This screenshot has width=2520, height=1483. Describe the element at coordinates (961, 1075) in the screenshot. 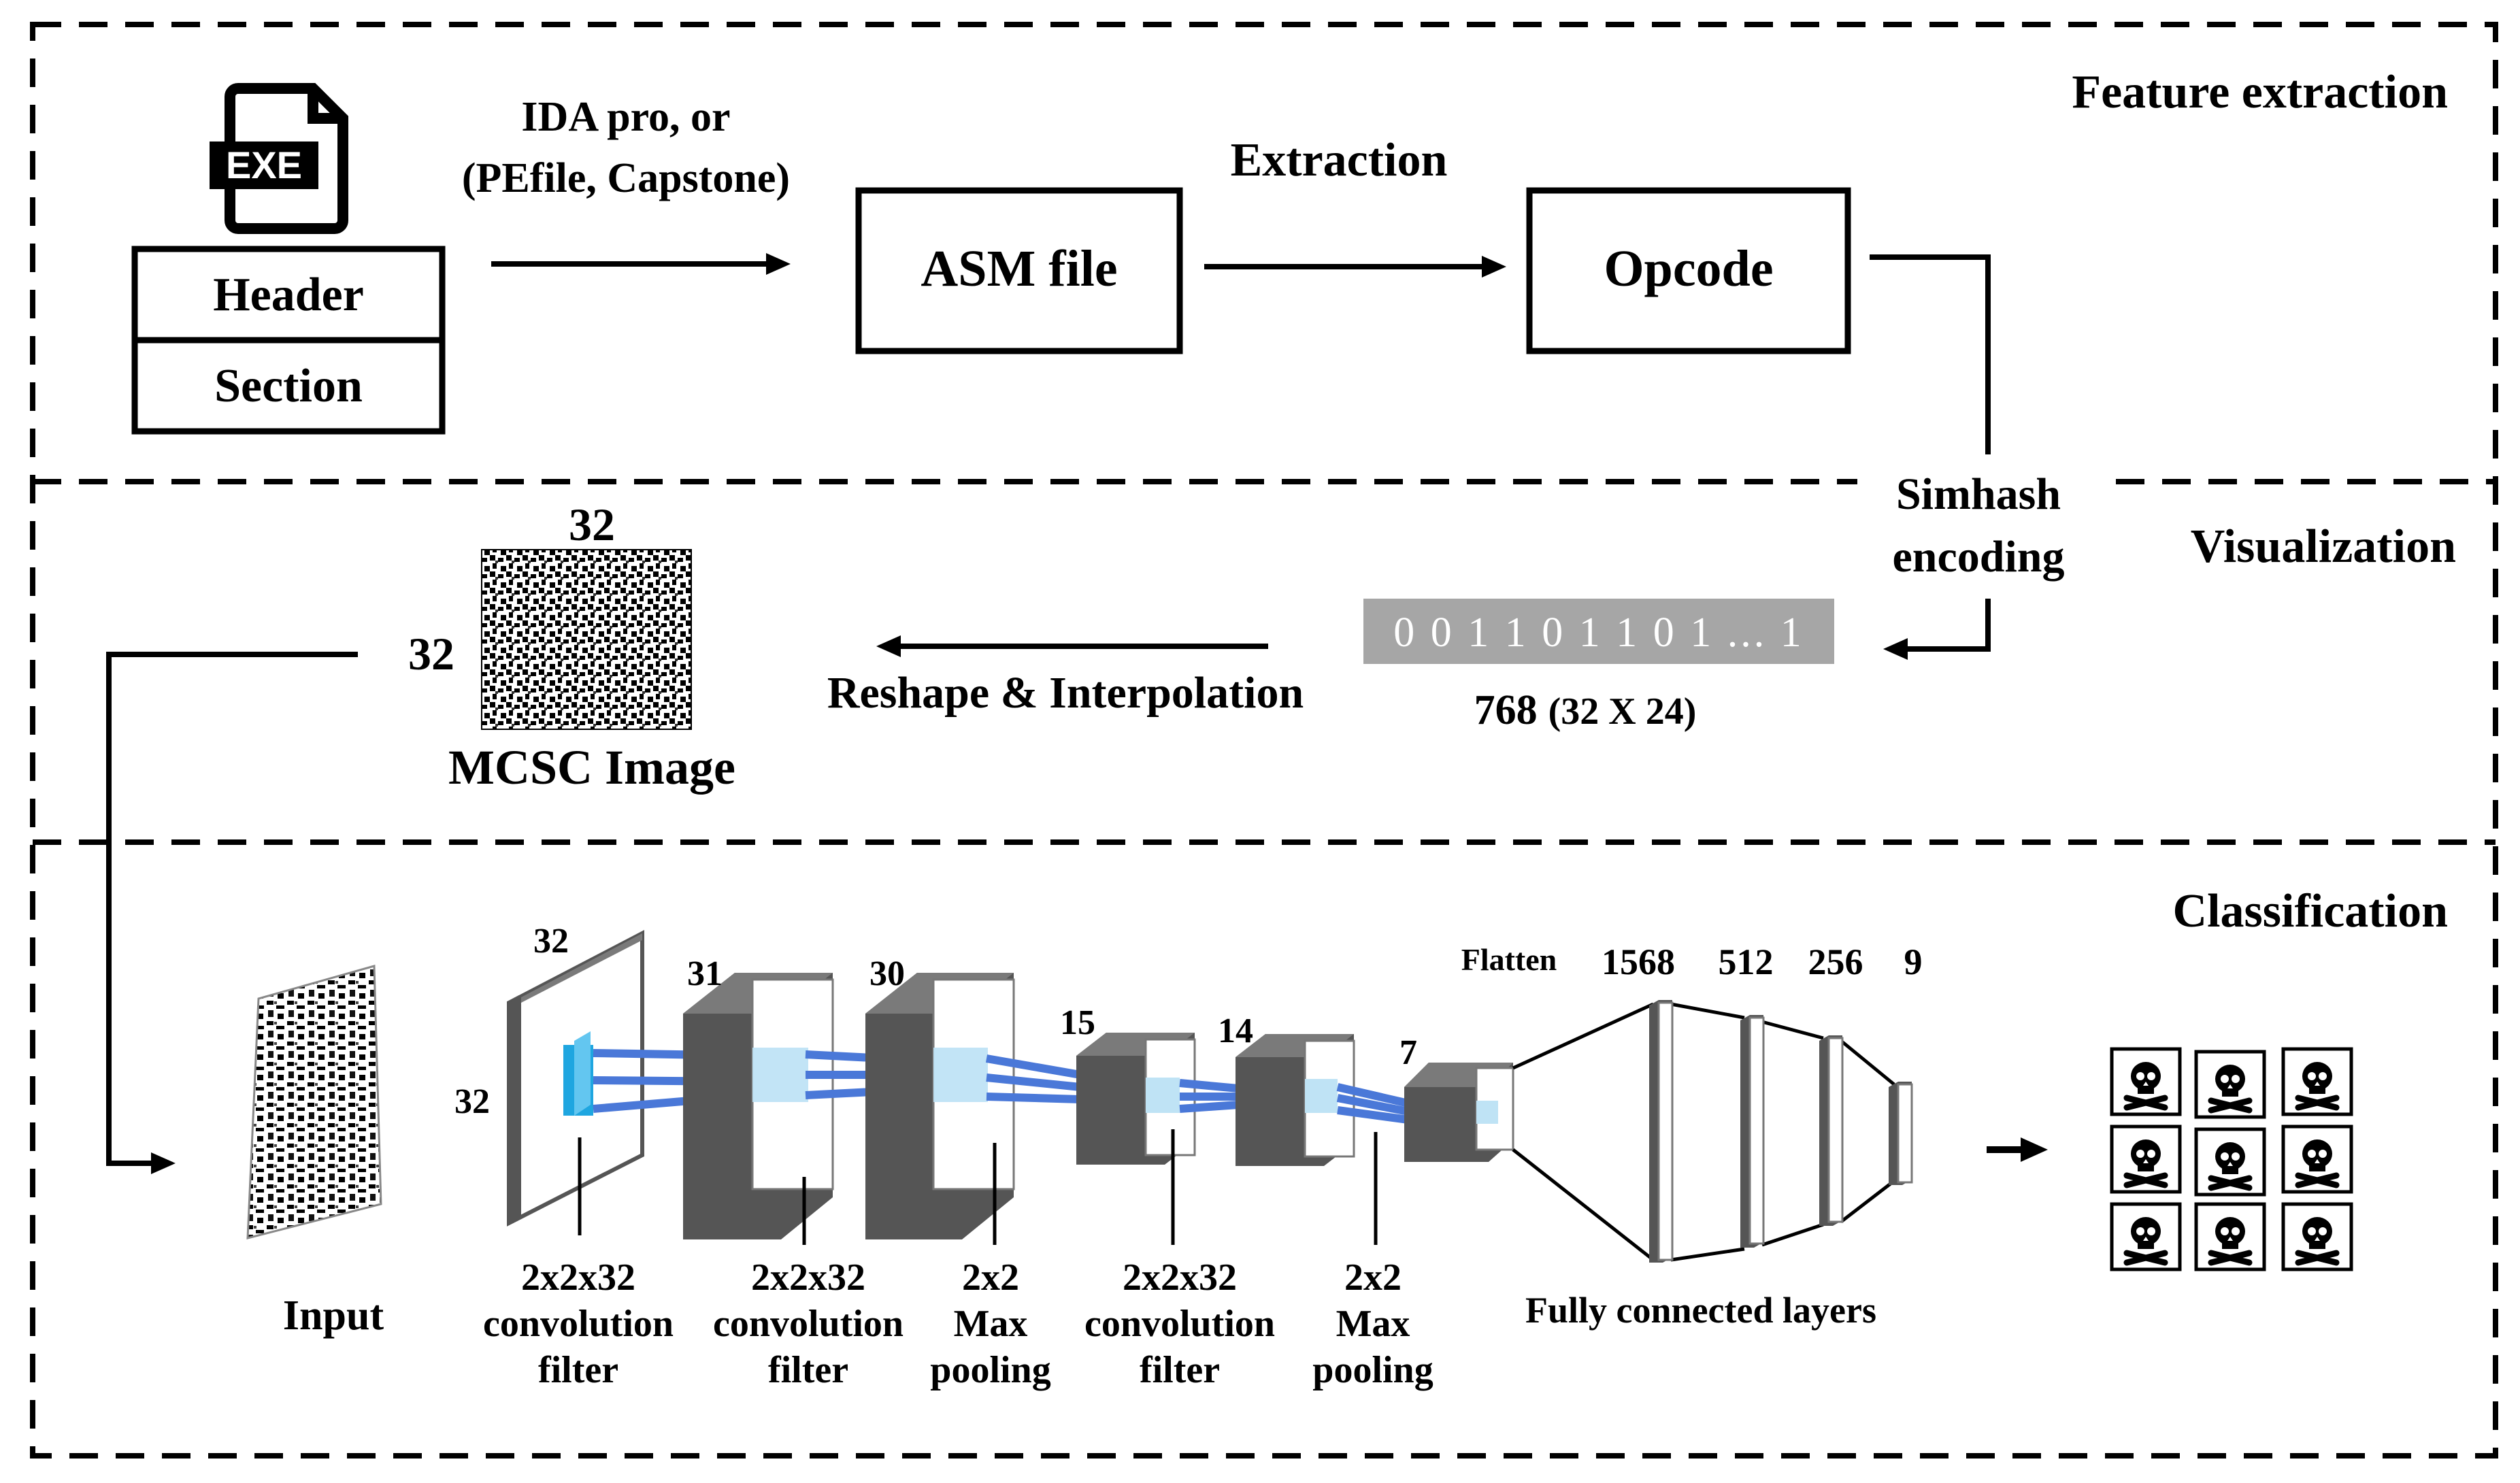

I see `pool1-window` at that location.